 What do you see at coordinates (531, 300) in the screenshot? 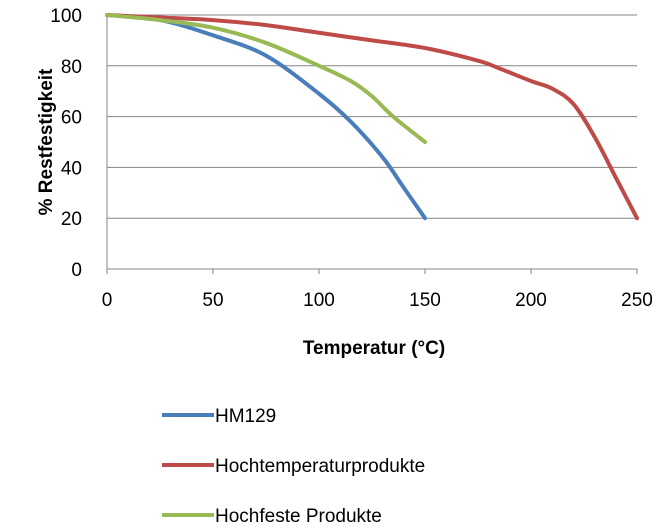
I see `x-tick-label: 200` at bounding box center [531, 300].